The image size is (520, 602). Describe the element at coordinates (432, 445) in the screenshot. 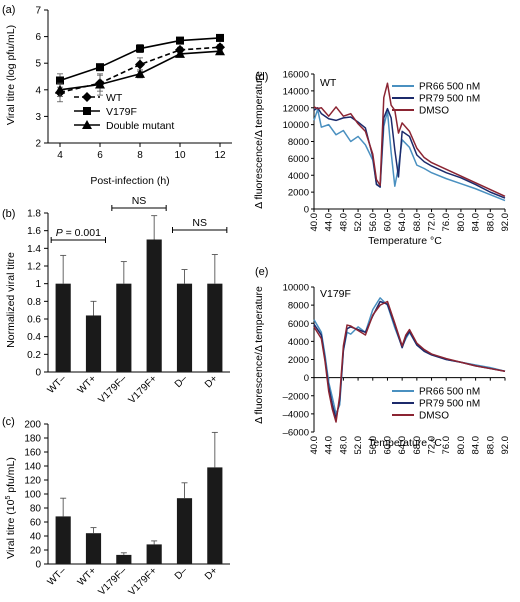

I see `panel-e-xtick-label: 72.0` at that location.